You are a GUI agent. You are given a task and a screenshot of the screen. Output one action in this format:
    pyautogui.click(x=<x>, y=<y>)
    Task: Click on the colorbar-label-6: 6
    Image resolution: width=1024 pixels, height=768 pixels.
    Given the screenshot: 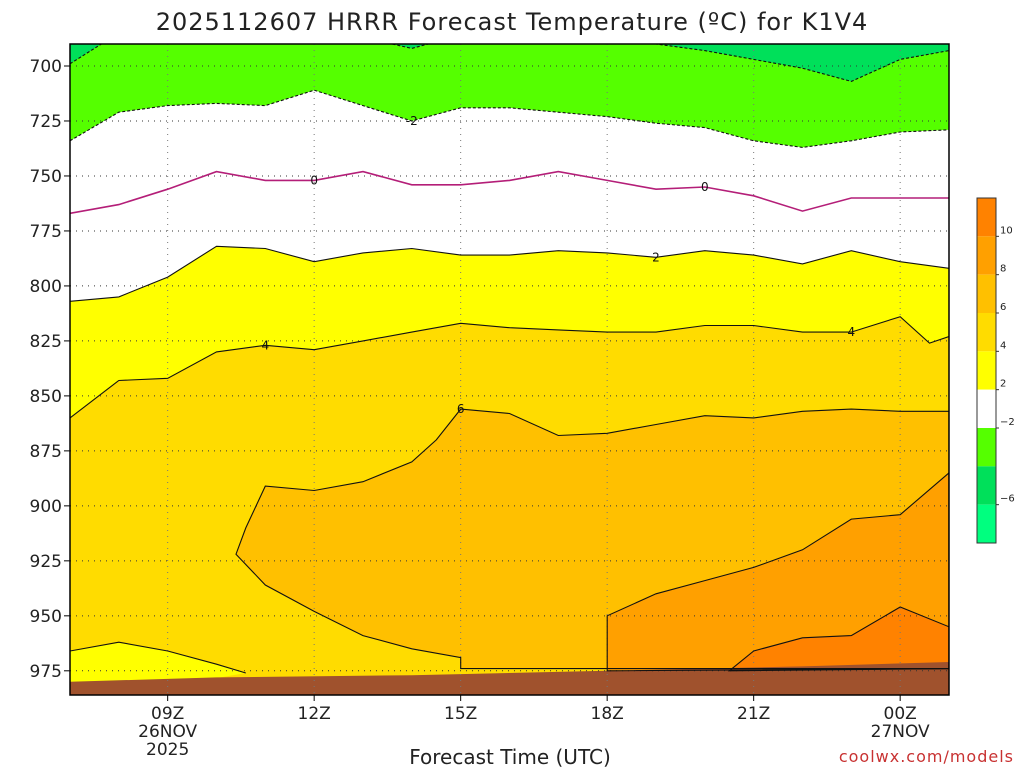 What is the action you would take?
    pyautogui.click(x=1003, y=307)
    